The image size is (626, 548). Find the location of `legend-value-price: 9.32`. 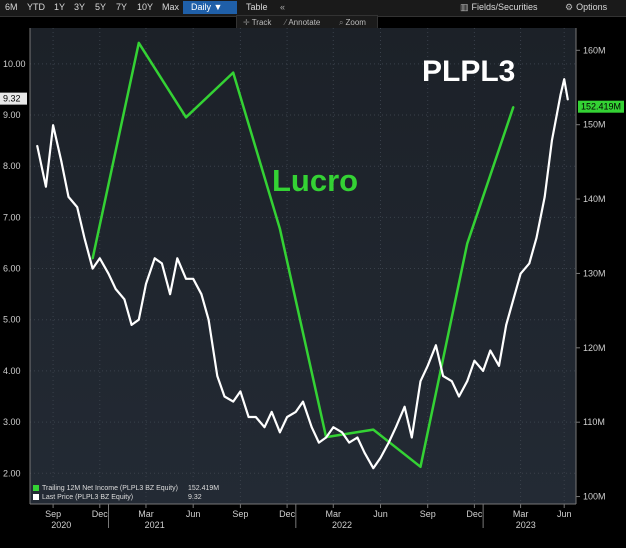

legend-value-price: 9.32 is located at coordinates (195, 497).